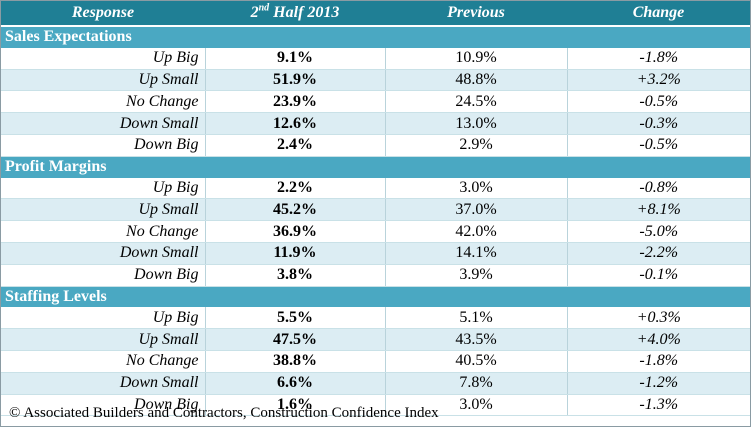  I want to click on previous-value-cell: 2.9%, so click(476, 145).